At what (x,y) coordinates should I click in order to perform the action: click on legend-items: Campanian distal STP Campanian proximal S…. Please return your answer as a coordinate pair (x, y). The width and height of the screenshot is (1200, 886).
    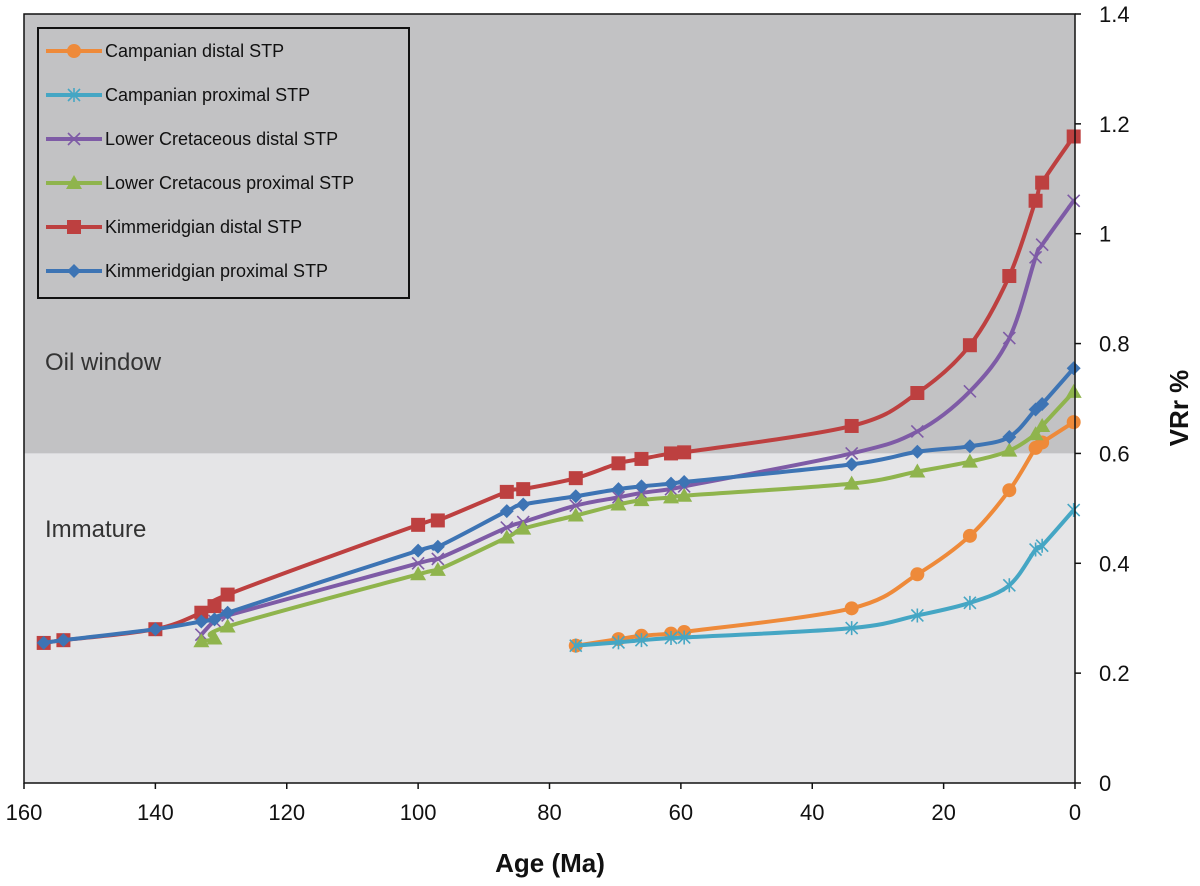
    Looking at the image, I should click on (200, 161).